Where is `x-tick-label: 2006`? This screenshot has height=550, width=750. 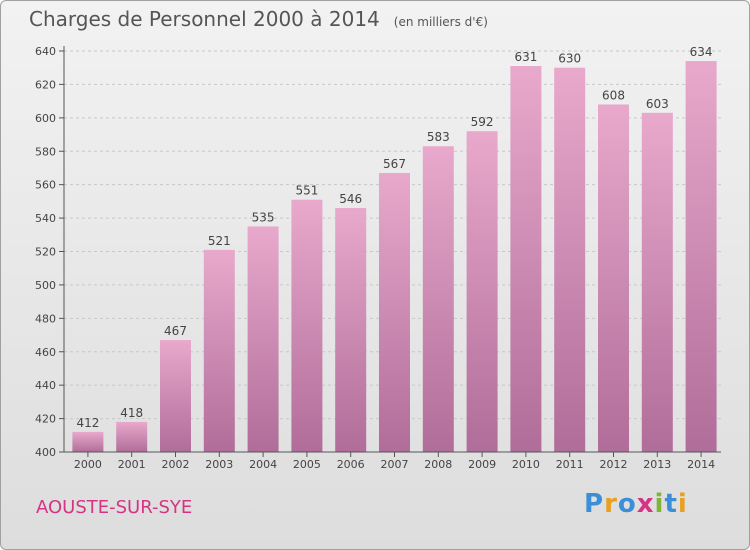
x-tick-label: 2006 is located at coordinates (351, 464).